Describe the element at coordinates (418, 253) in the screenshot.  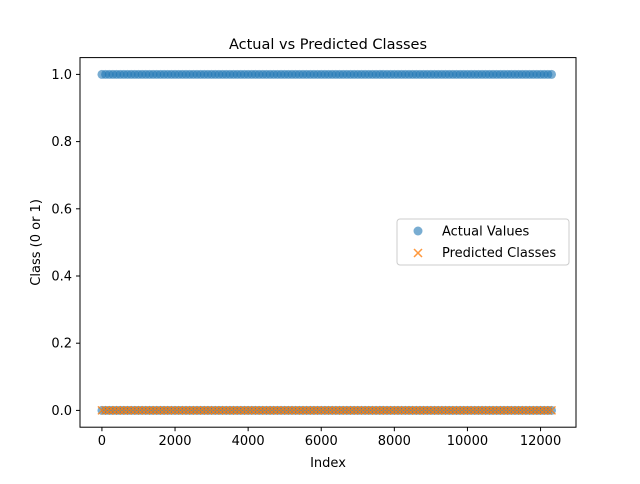
I see `legend-marker-predicted` at that location.